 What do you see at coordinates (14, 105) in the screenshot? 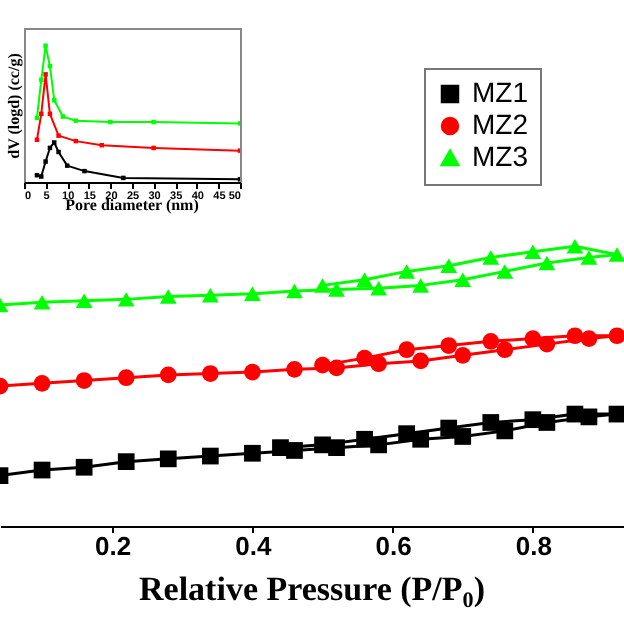
I see `y-axis-title: dV (logd) (cc/g)` at bounding box center [14, 105].